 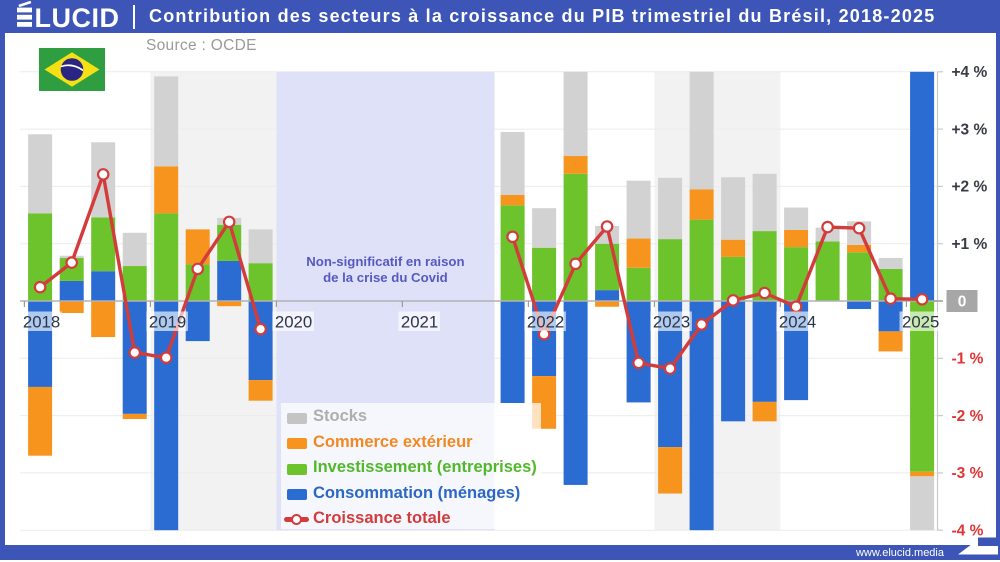 I want to click on svg-text: de la crise du Covid, so click(x=385, y=277).